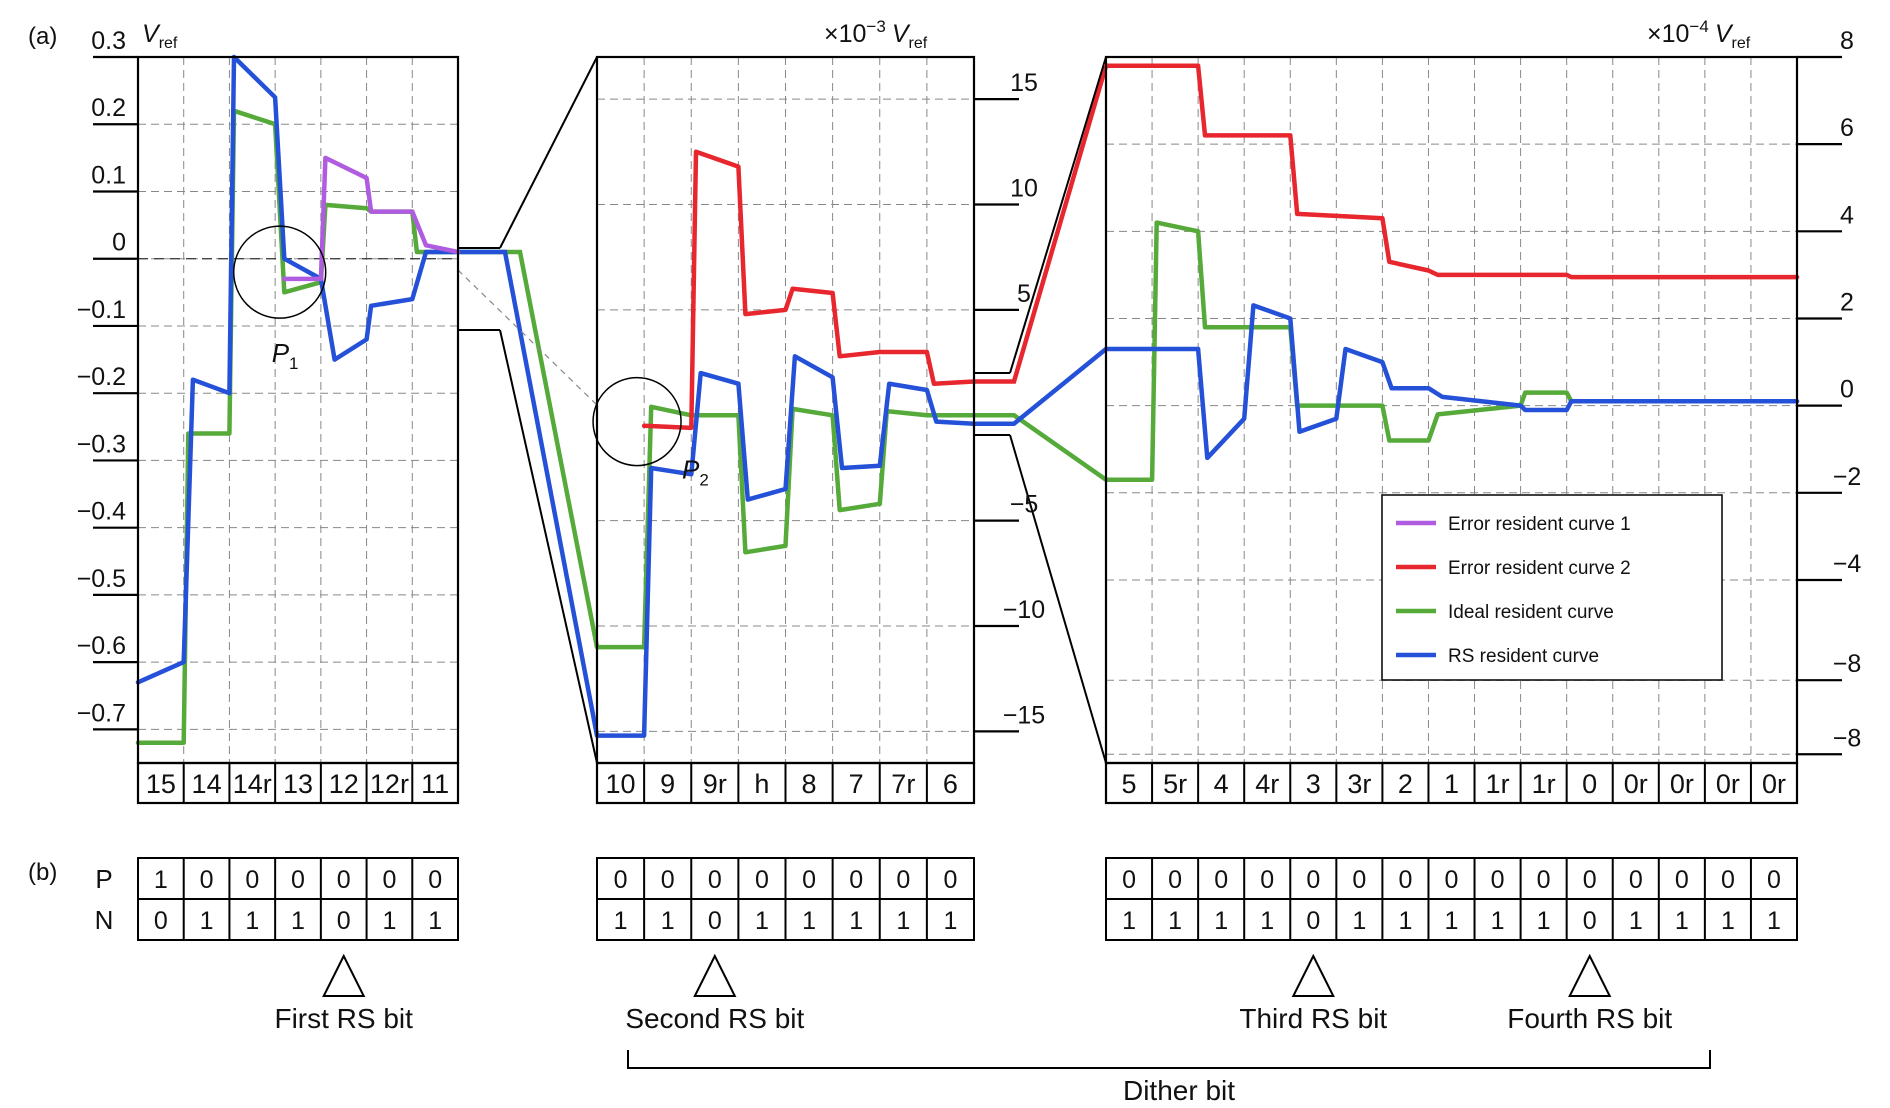  What do you see at coordinates (108, 41) in the screenshot?
I see `y-tick-label: 0.3` at bounding box center [108, 41].